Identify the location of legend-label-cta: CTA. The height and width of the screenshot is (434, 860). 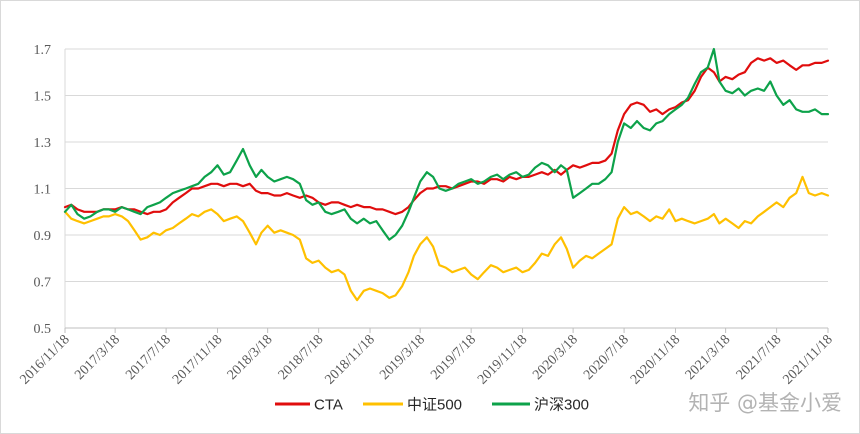
(328, 405).